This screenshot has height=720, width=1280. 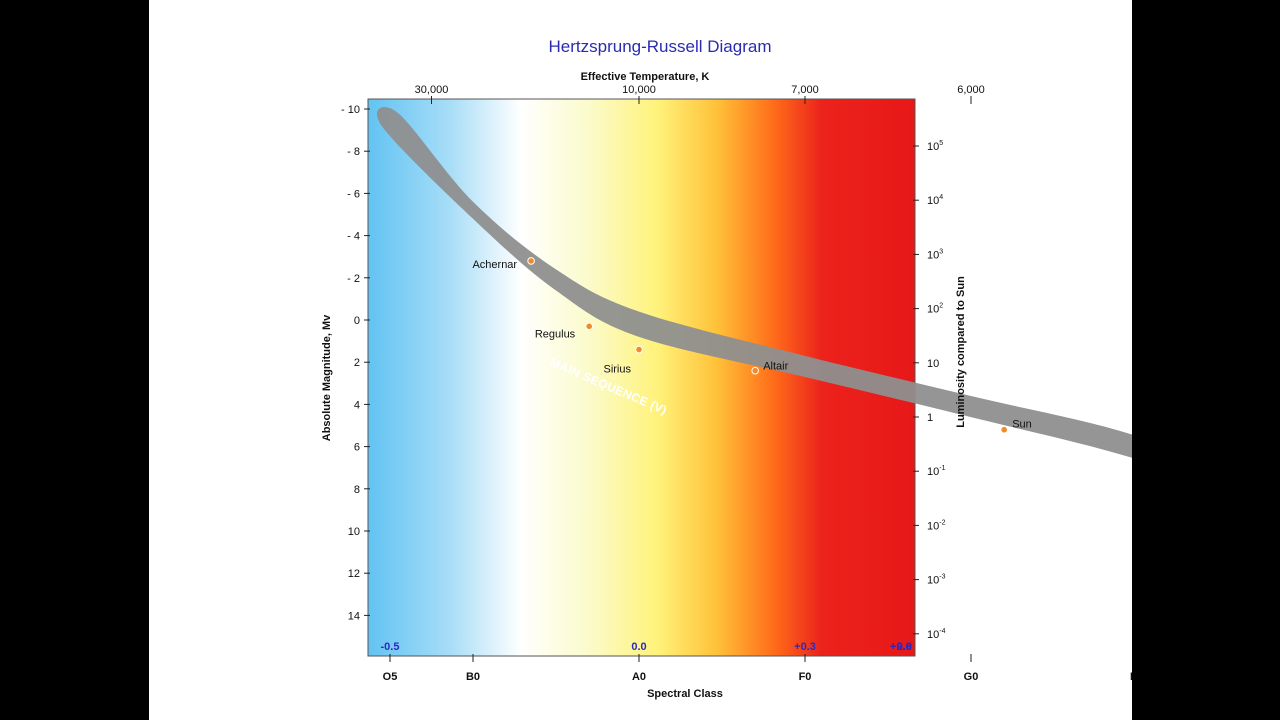 What do you see at coordinates (775, 367) in the screenshot?
I see `star-label: Altair` at bounding box center [775, 367].